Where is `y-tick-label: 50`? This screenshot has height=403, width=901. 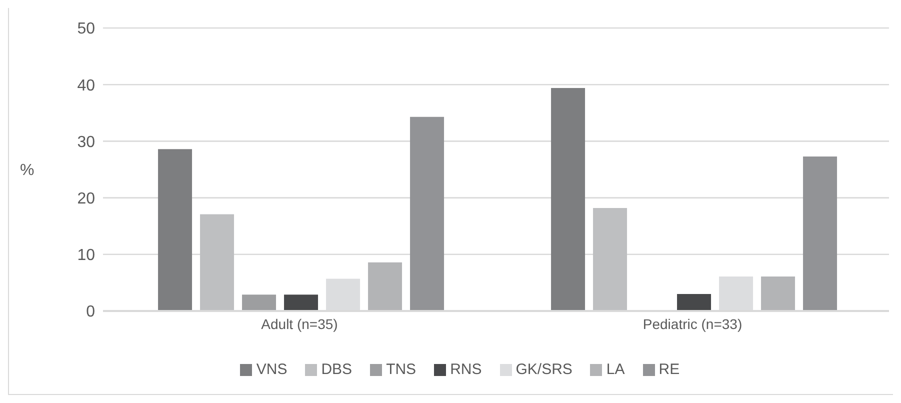
y-tick-label: 50 is located at coordinates (86, 29).